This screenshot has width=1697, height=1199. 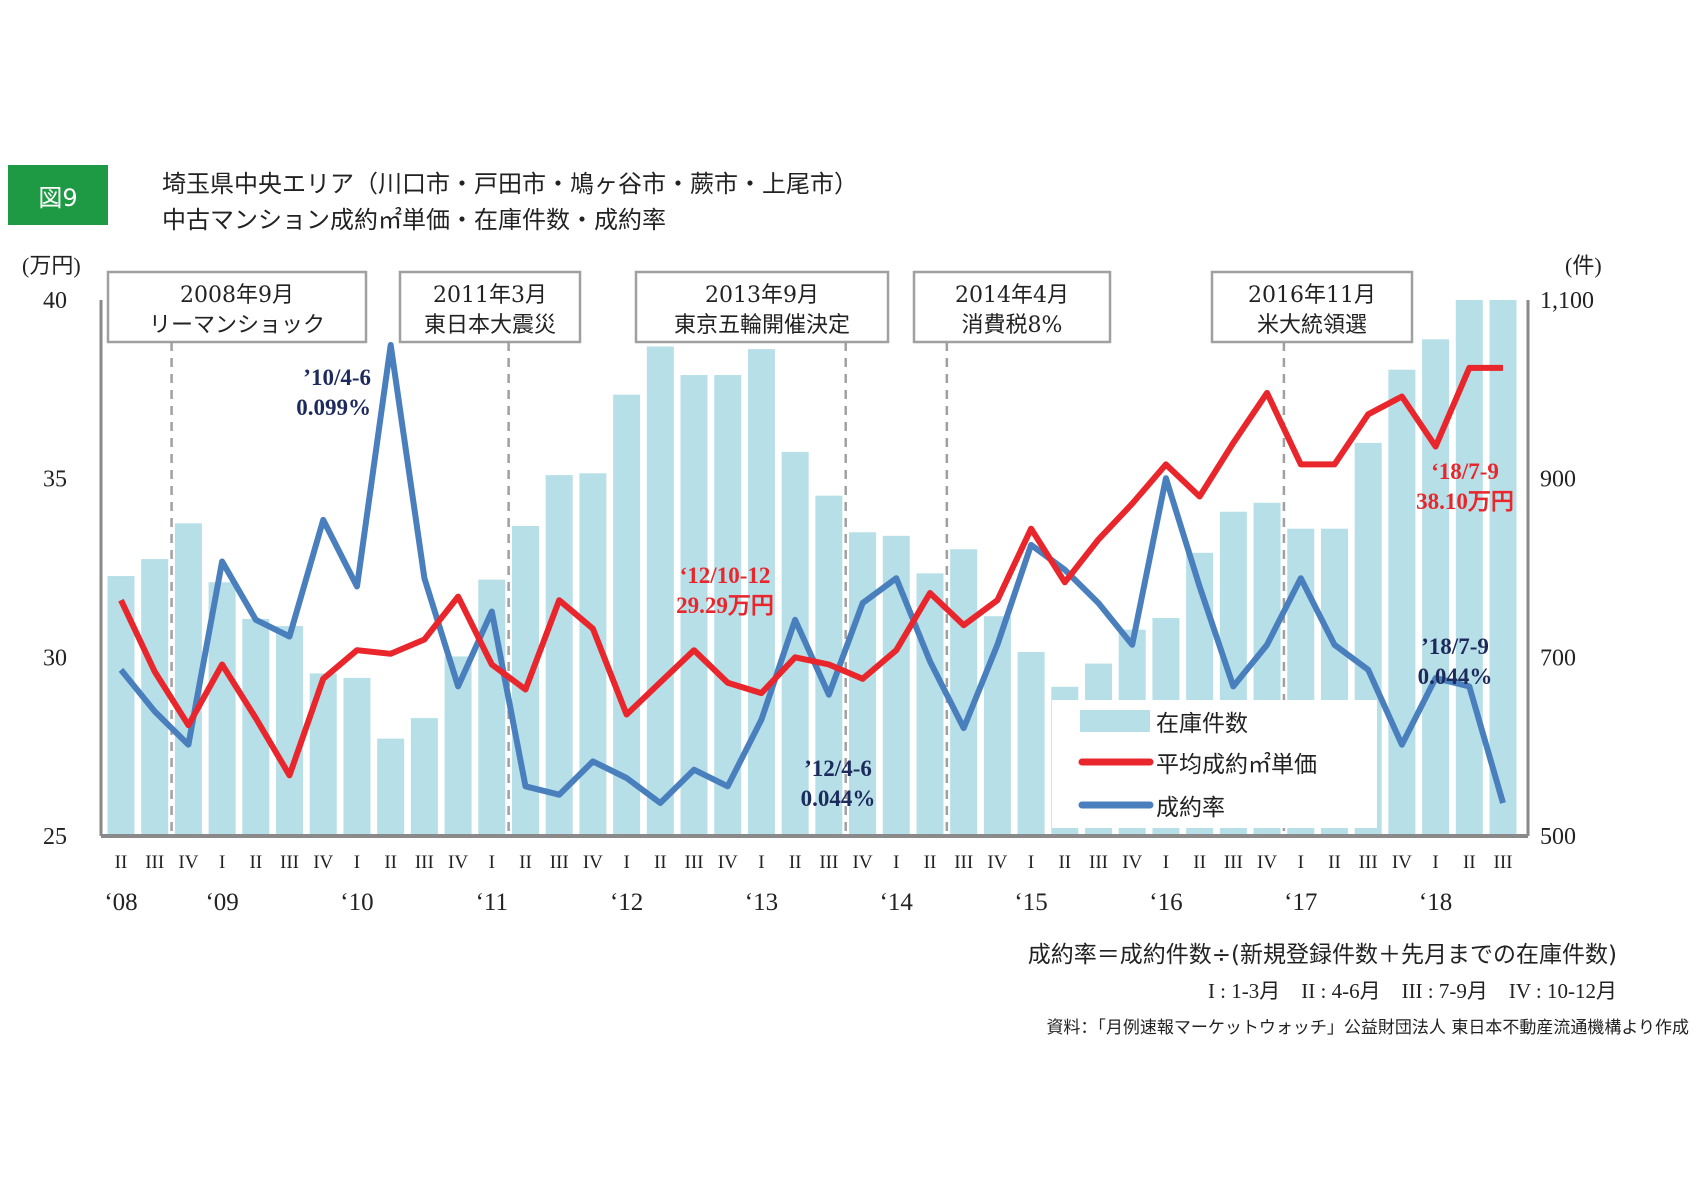 I want to click on legend-label-rate: 成約率, so click(x=1190, y=808).